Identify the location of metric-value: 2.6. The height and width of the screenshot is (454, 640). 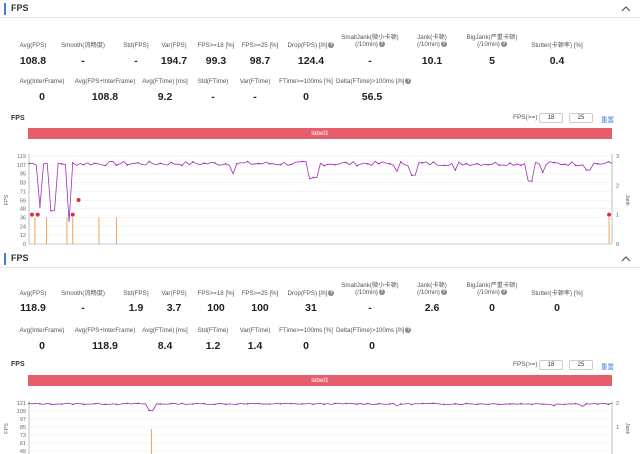
(432, 308).